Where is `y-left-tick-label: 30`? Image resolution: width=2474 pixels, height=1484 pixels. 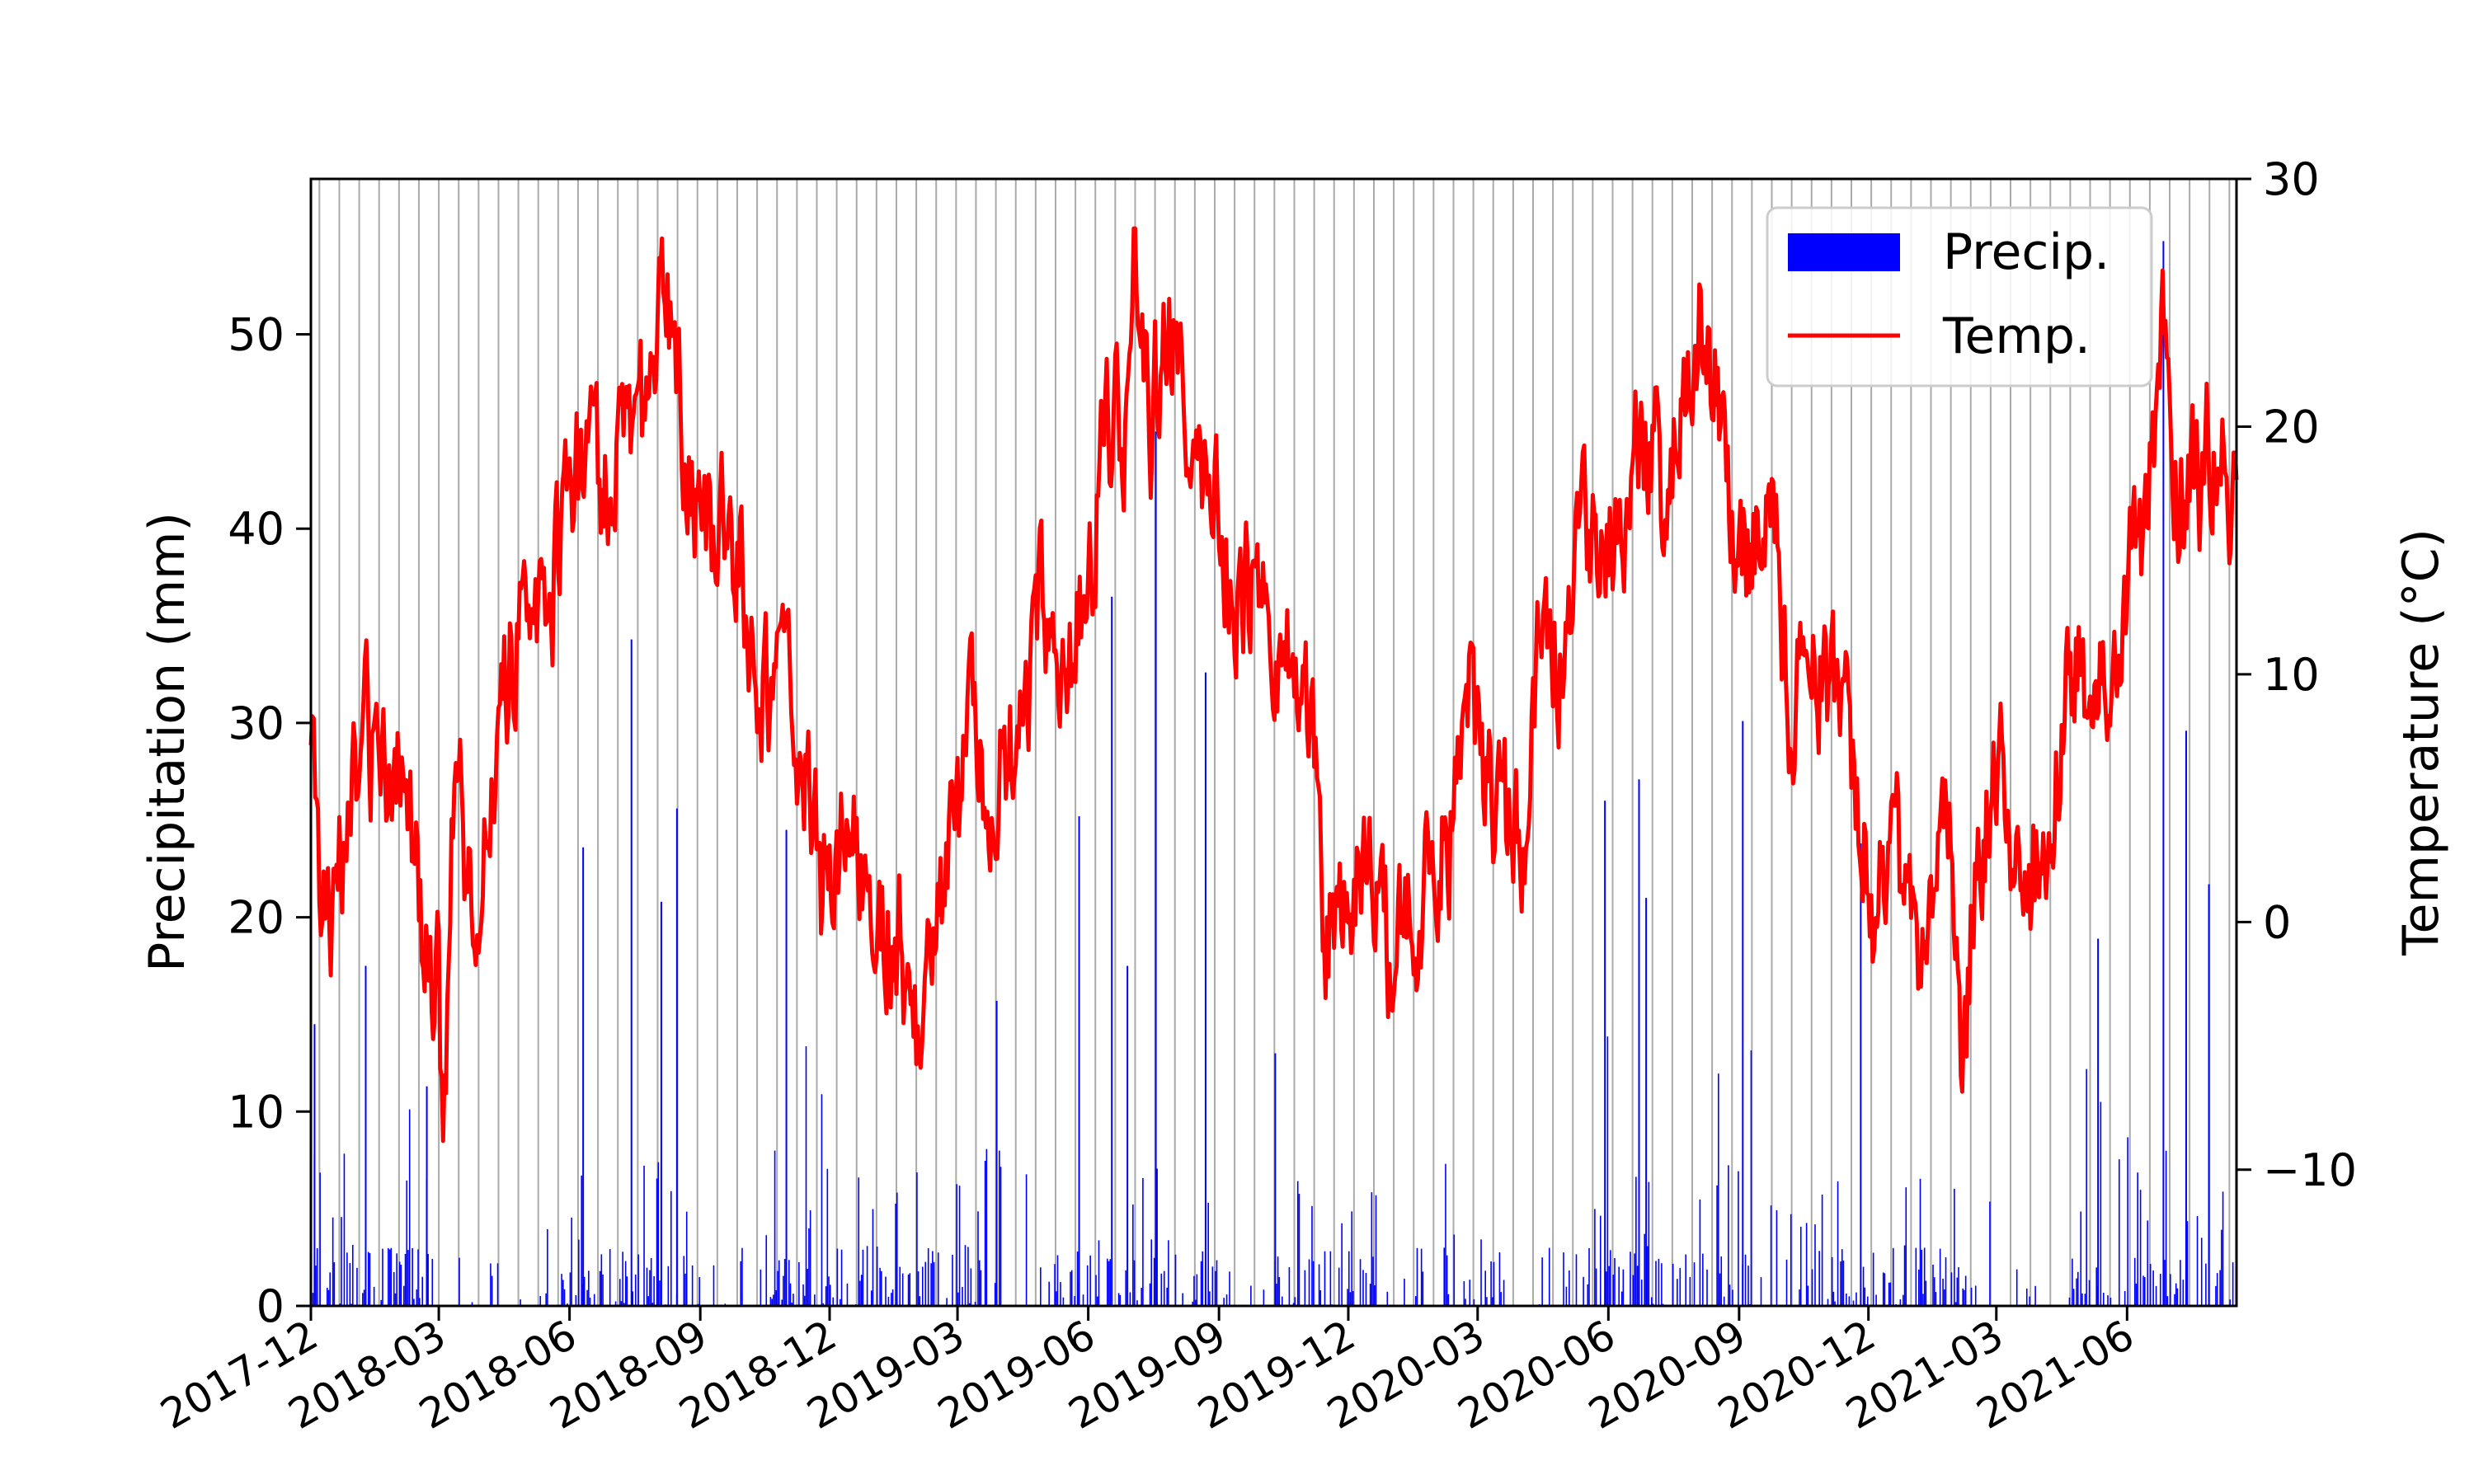
y-left-tick-label: 30 is located at coordinates (256, 723).